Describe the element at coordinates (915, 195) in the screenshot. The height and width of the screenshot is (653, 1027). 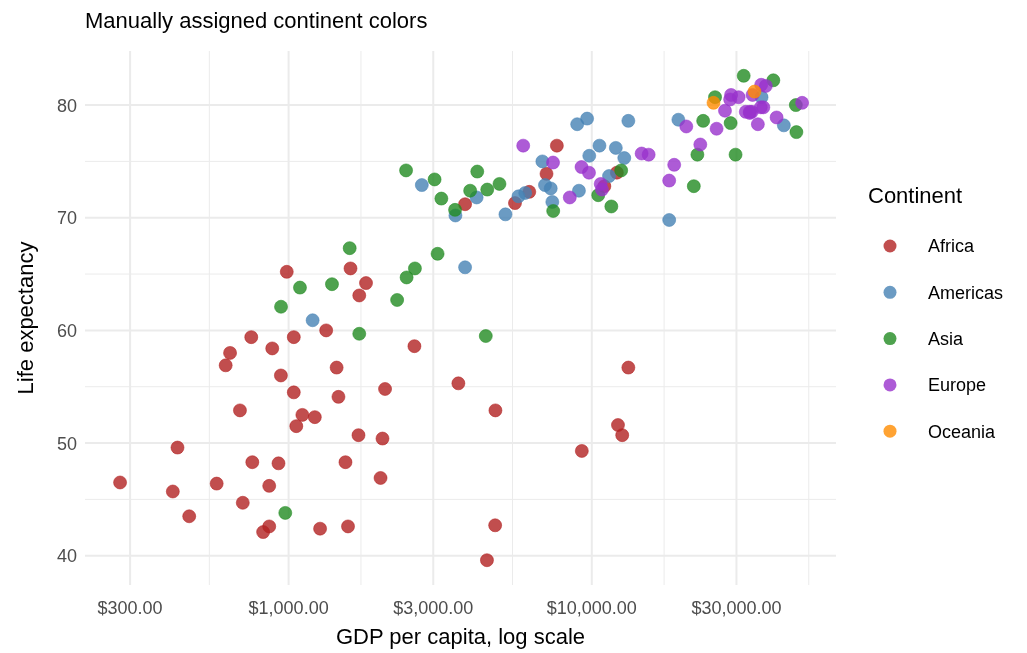
I see `legend-title: Continent` at that location.